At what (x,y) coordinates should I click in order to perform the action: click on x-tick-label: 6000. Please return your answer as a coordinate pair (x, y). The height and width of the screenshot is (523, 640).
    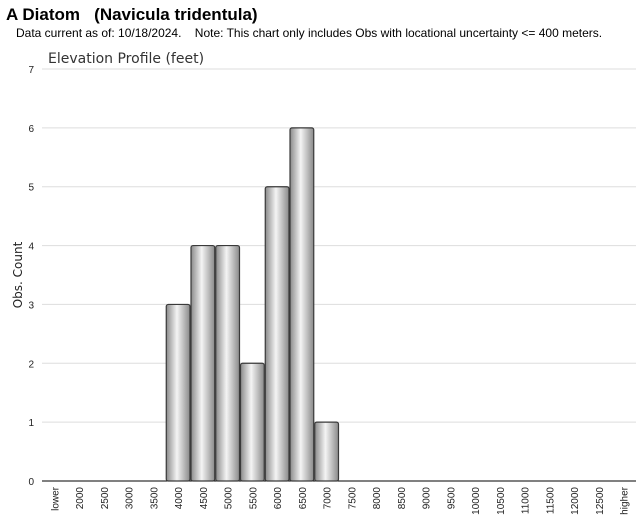
    Looking at the image, I should click on (278, 498).